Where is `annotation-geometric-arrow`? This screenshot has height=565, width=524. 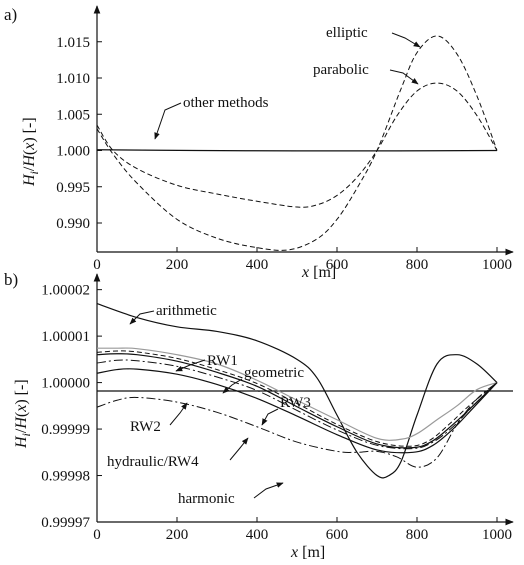
annotation-geometric-arrow is located at coordinates (232, 386).